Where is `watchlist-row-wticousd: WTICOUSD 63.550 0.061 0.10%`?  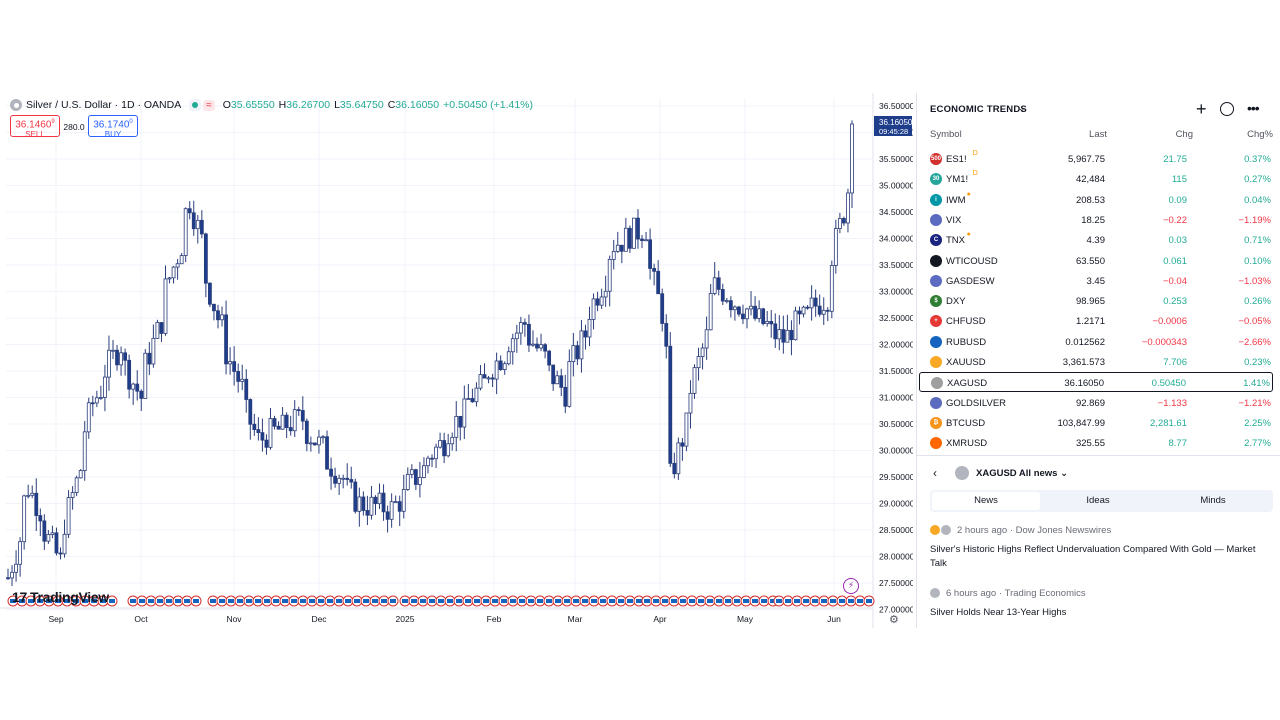
watchlist-row-wticousd: WTICOUSD 63.550 0.061 0.10% is located at coordinates (1096, 261).